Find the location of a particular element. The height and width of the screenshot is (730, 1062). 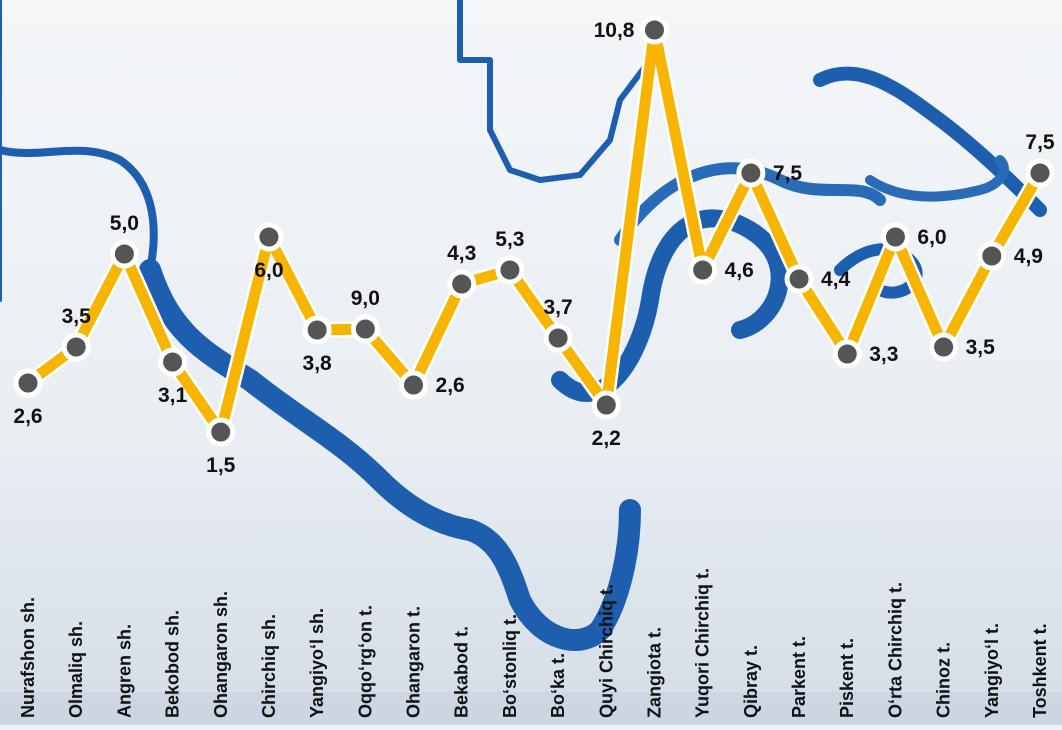

data-label: 3,8 is located at coordinates (318, 363).